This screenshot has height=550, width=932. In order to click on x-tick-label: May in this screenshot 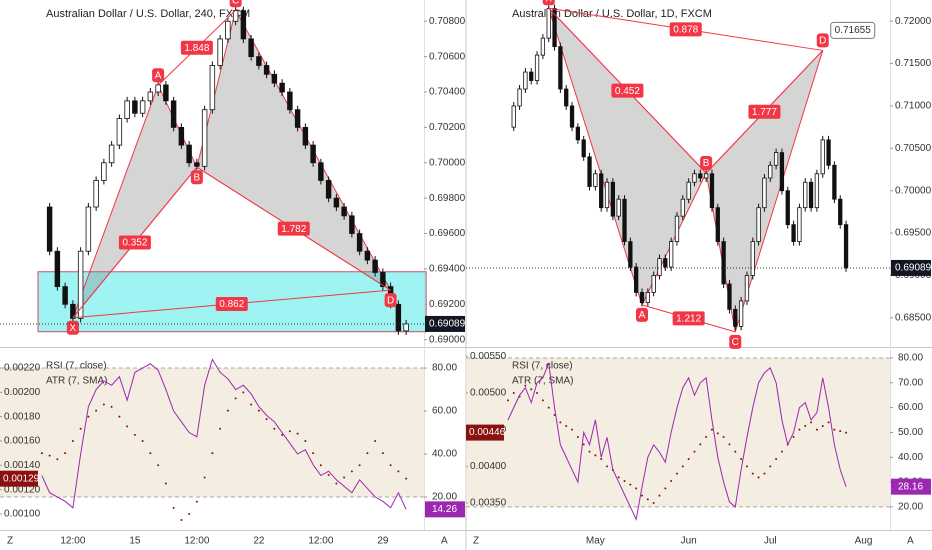, I will do `click(595, 541)`.